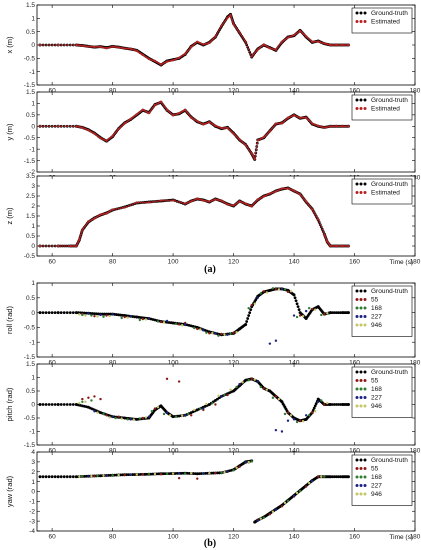 The width and height of the screenshot is (421, 550). Describe the element at coordinates (30, 391) in the screenshot. I see `y-tick-label: 0.5` at that location.